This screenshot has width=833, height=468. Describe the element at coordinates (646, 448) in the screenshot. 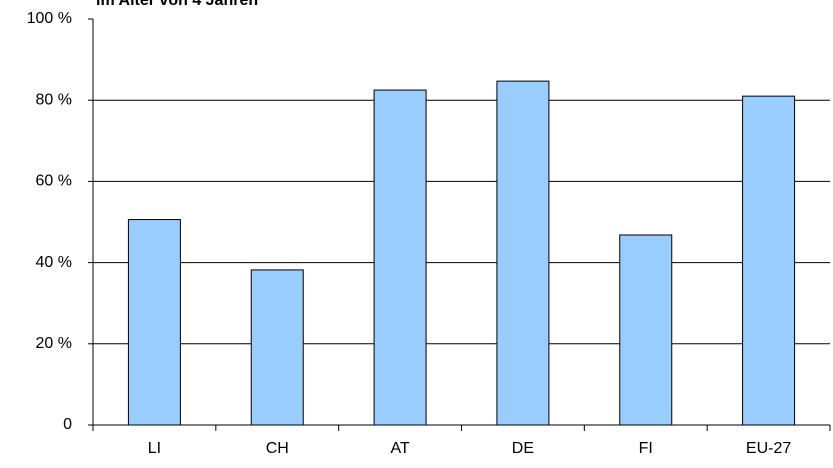

I see `x-tick-label: FI` at that location.